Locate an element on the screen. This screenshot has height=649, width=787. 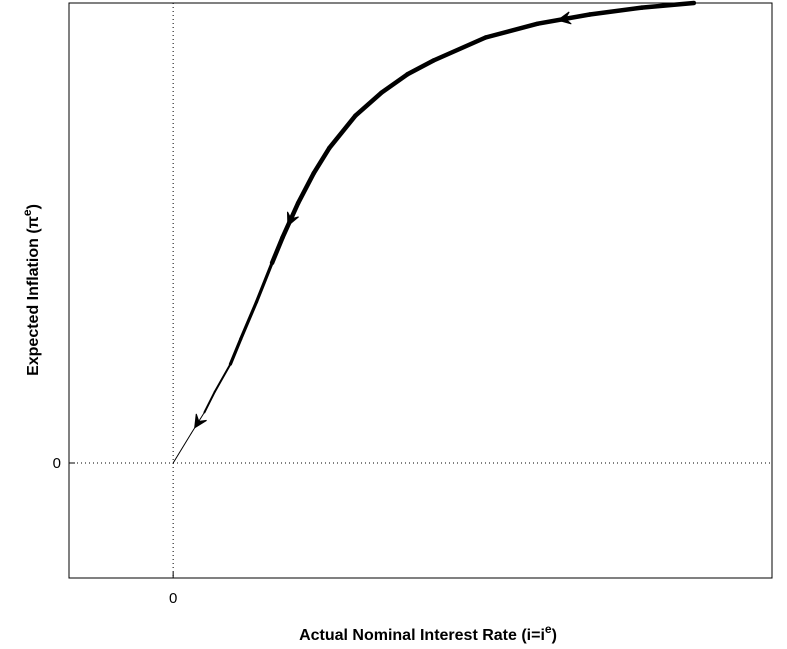
y-axis-label-close: ) is located at coordinates (33, 206).